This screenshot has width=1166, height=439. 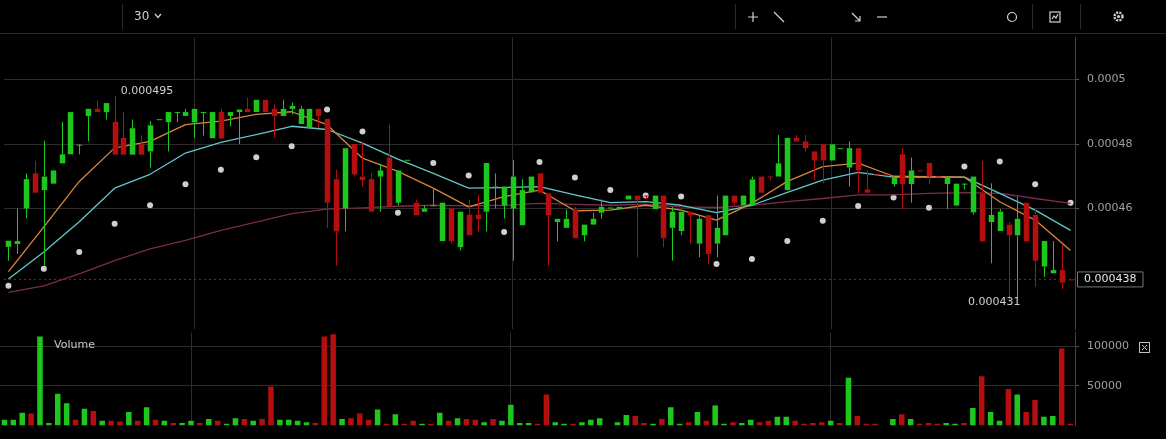 I want to click on y-tick-label: 0.00046, so click(x=1110, y=208).